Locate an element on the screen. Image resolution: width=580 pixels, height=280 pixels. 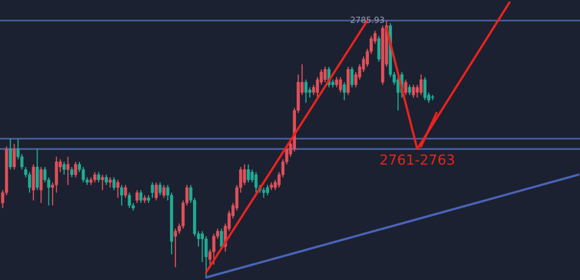
annotation: 2761-2763 is located at coordinates (417, 159).